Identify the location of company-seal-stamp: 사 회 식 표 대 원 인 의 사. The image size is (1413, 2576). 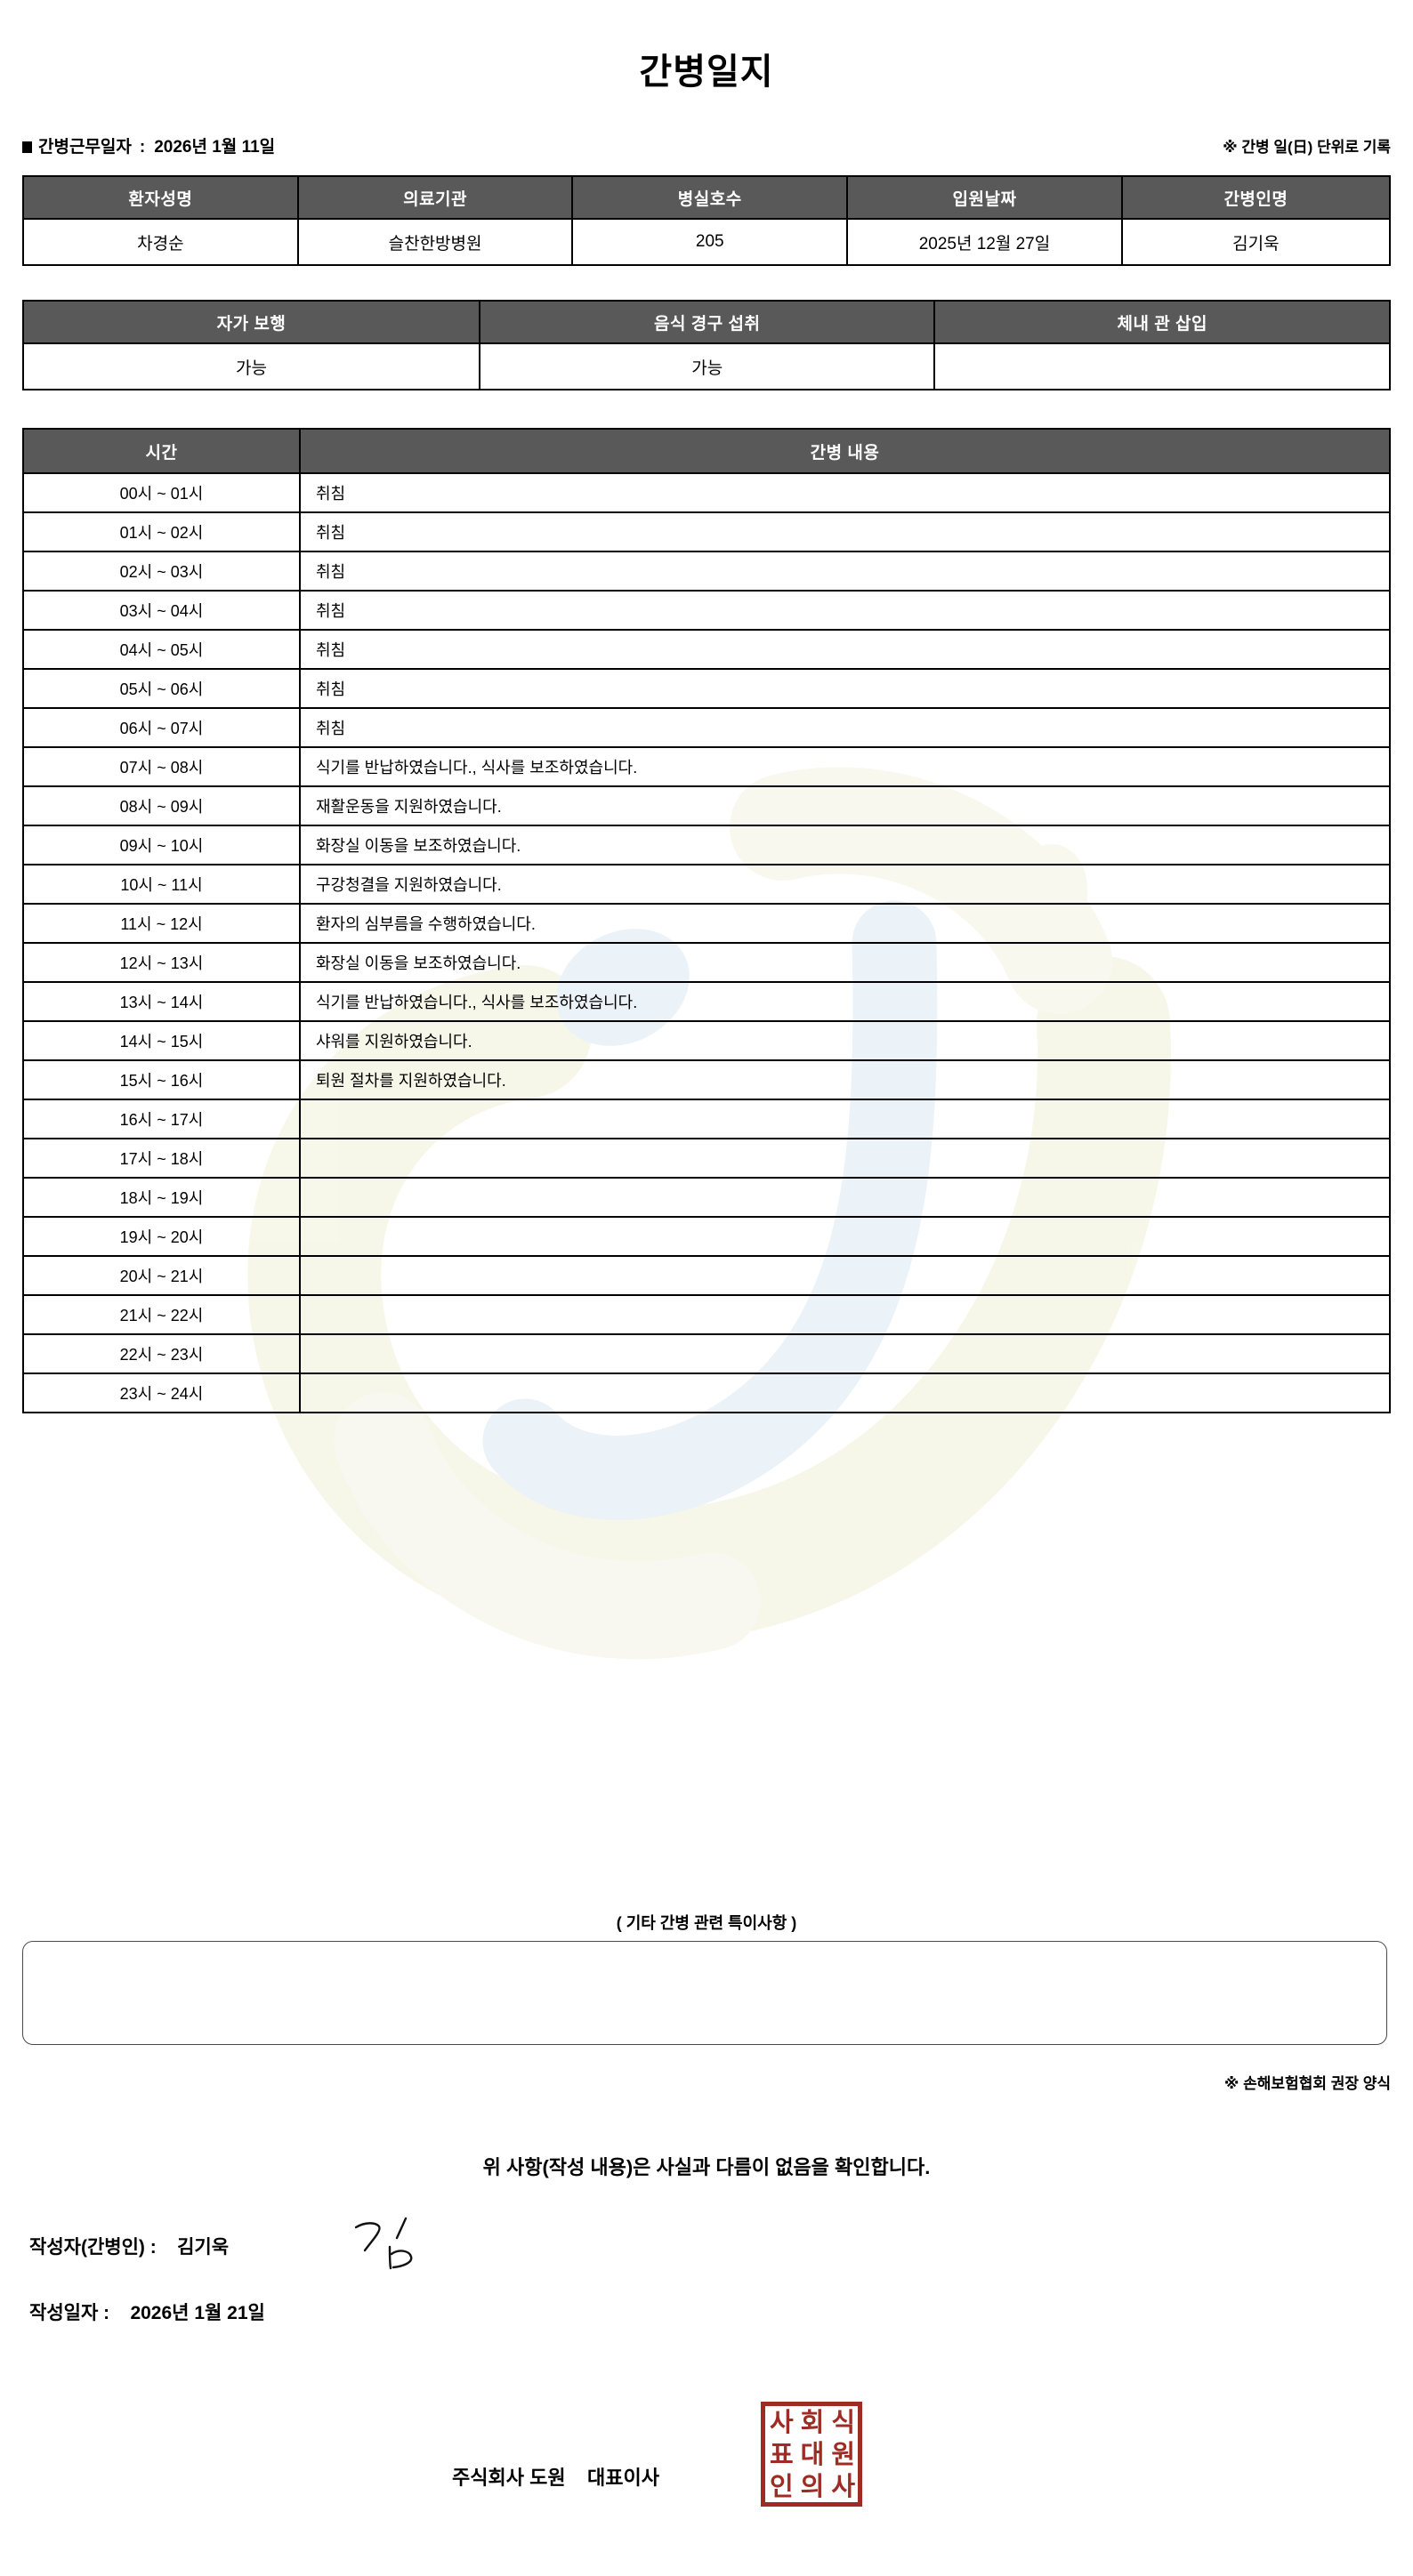
(811, 2454).